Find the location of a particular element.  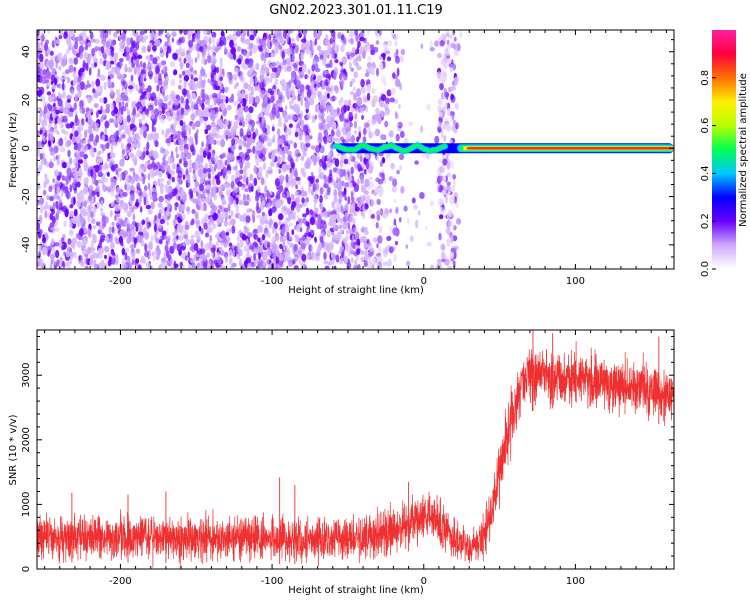

x-tick-label: -200 is located at coordinates (120, 581).